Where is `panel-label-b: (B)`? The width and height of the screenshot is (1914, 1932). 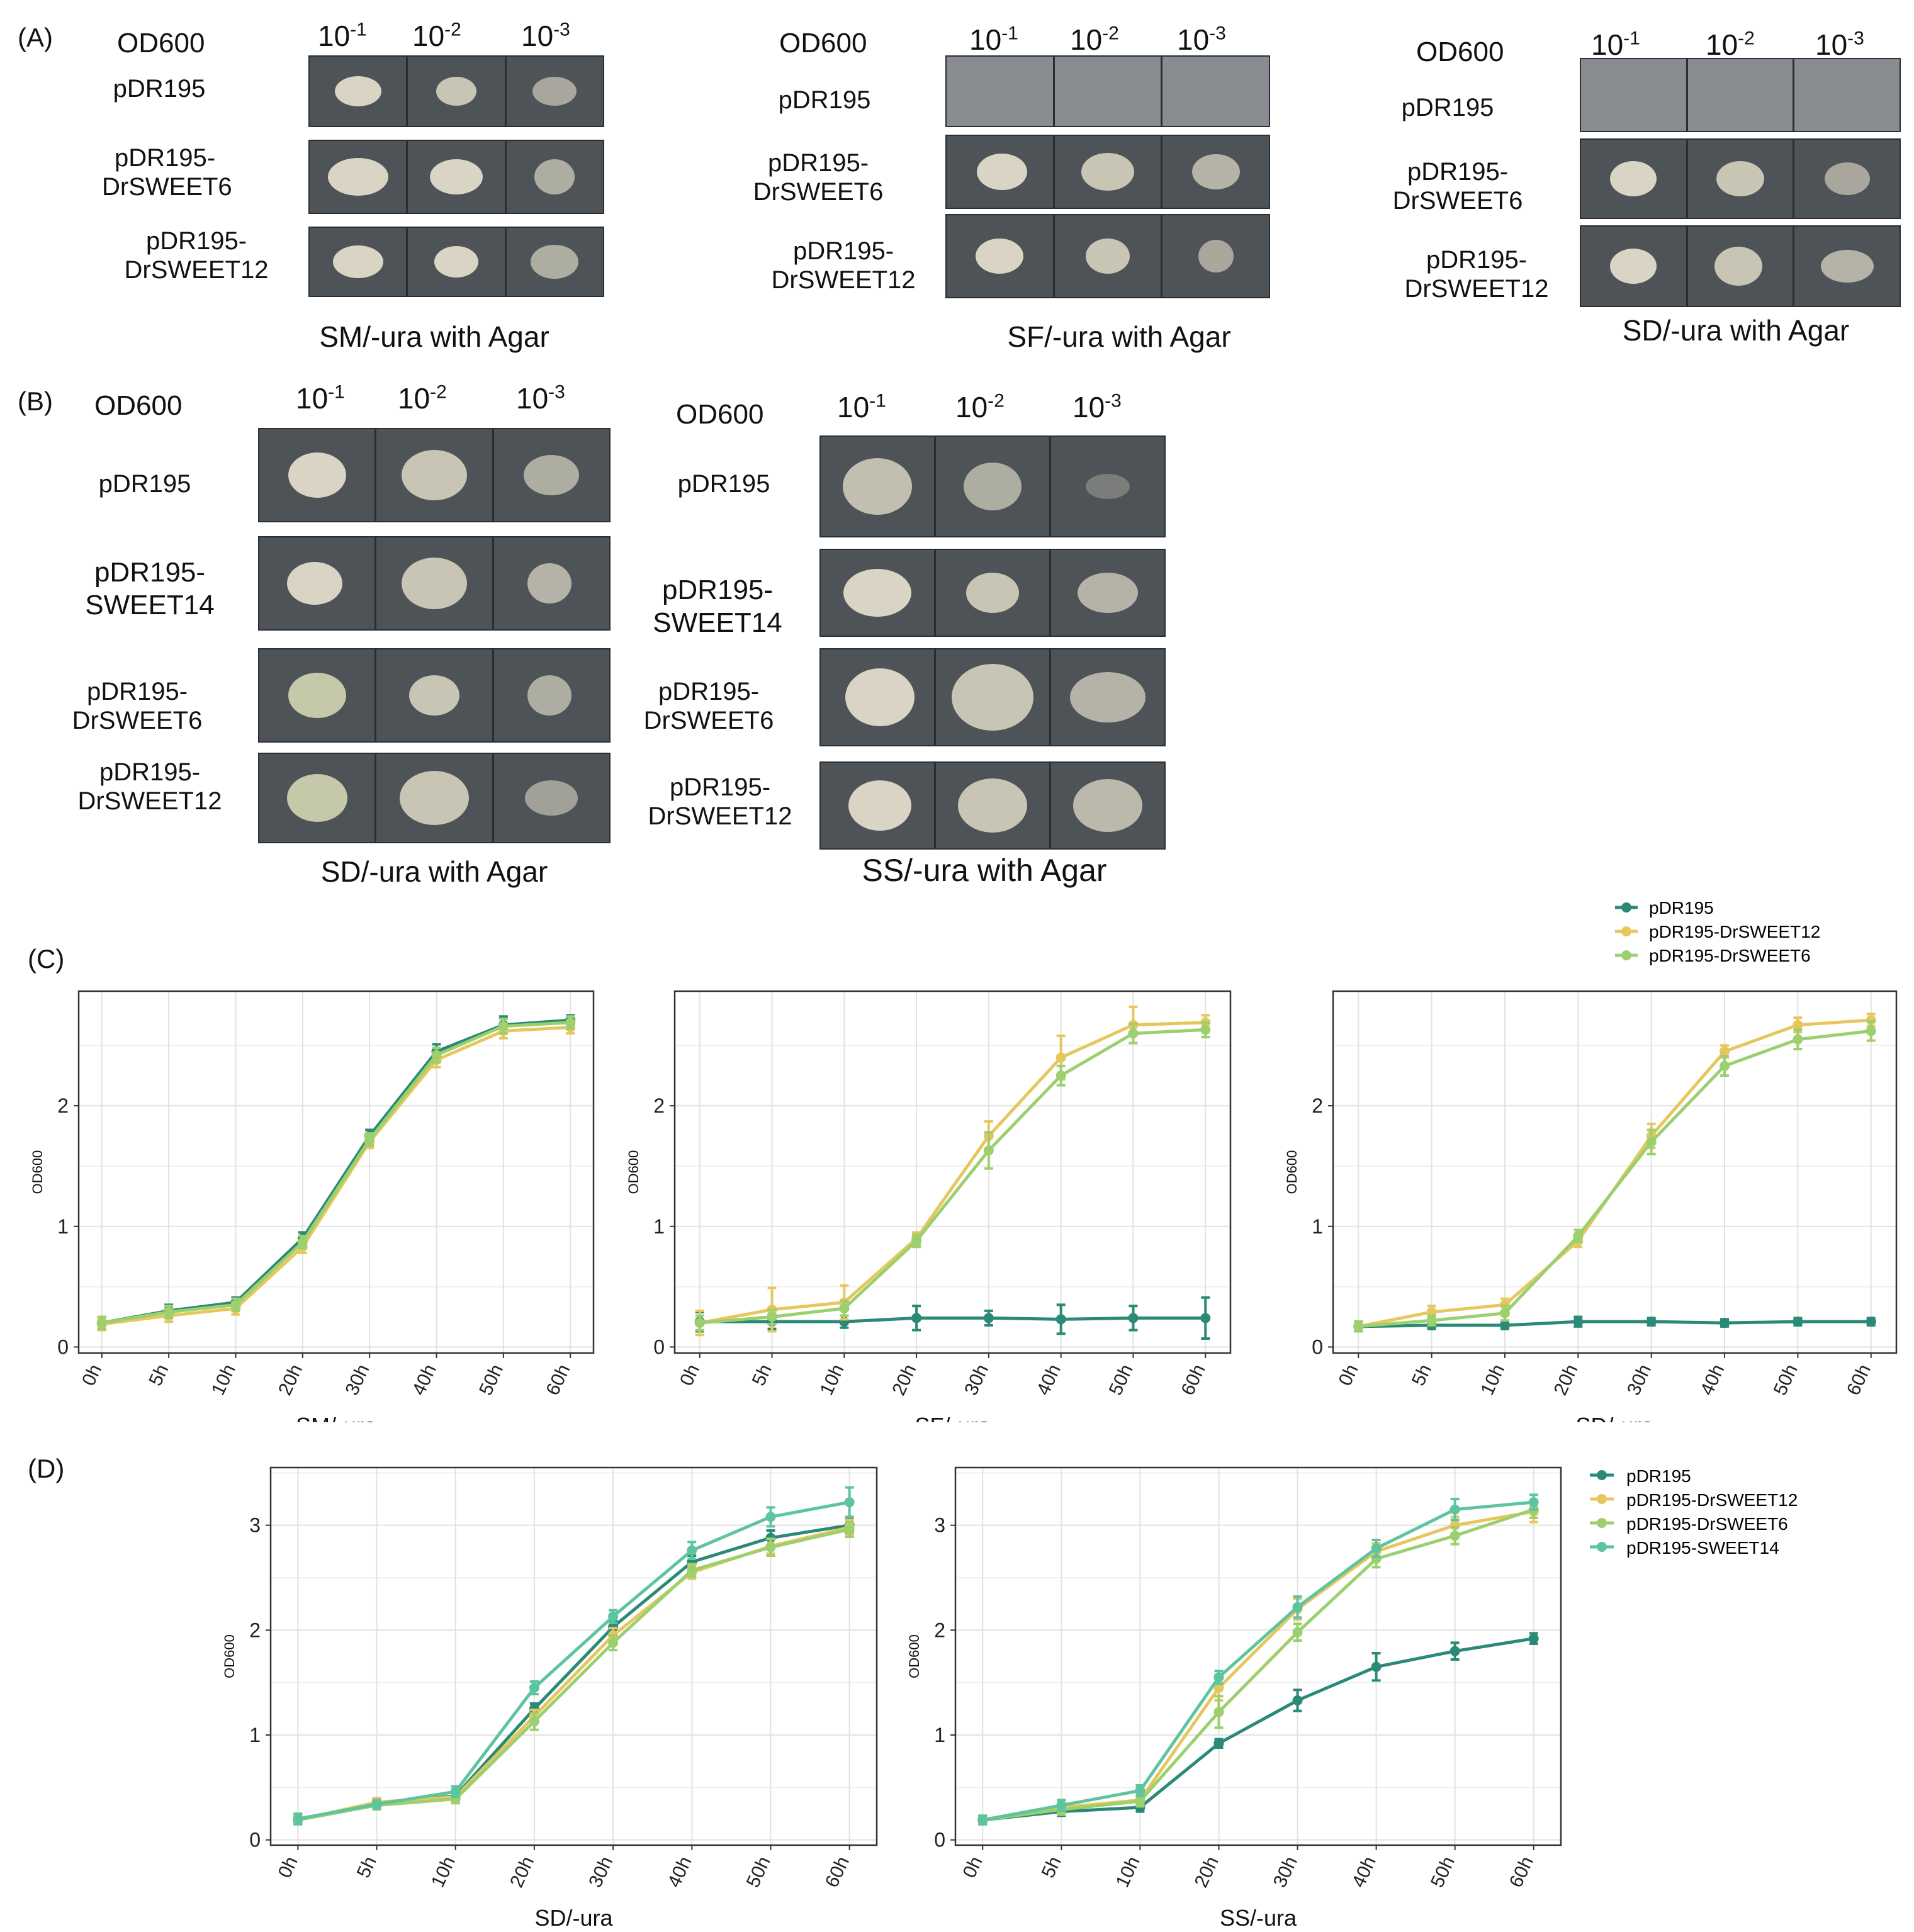 panel-label-b: (B) is located at coordinates (35, 401).